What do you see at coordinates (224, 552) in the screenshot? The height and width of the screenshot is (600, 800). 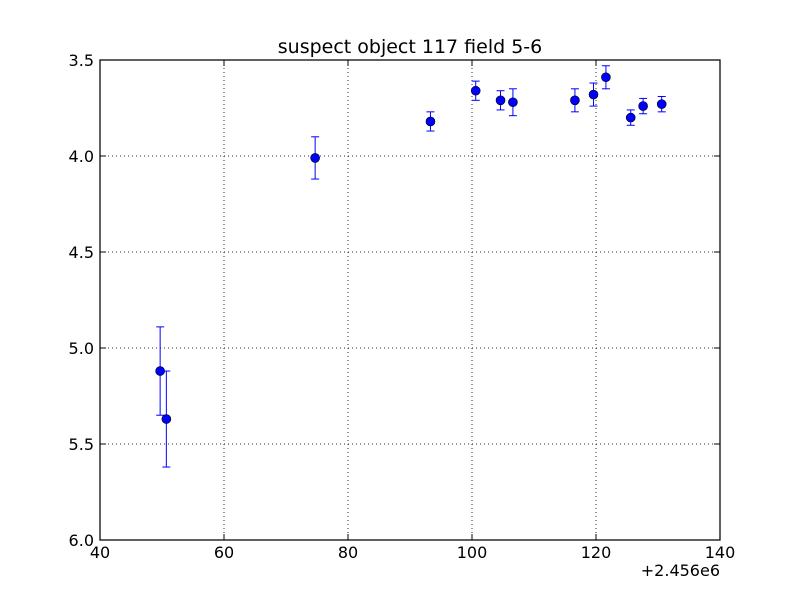 I see `x-tick-label: 60` at bounding box center [224, 552].